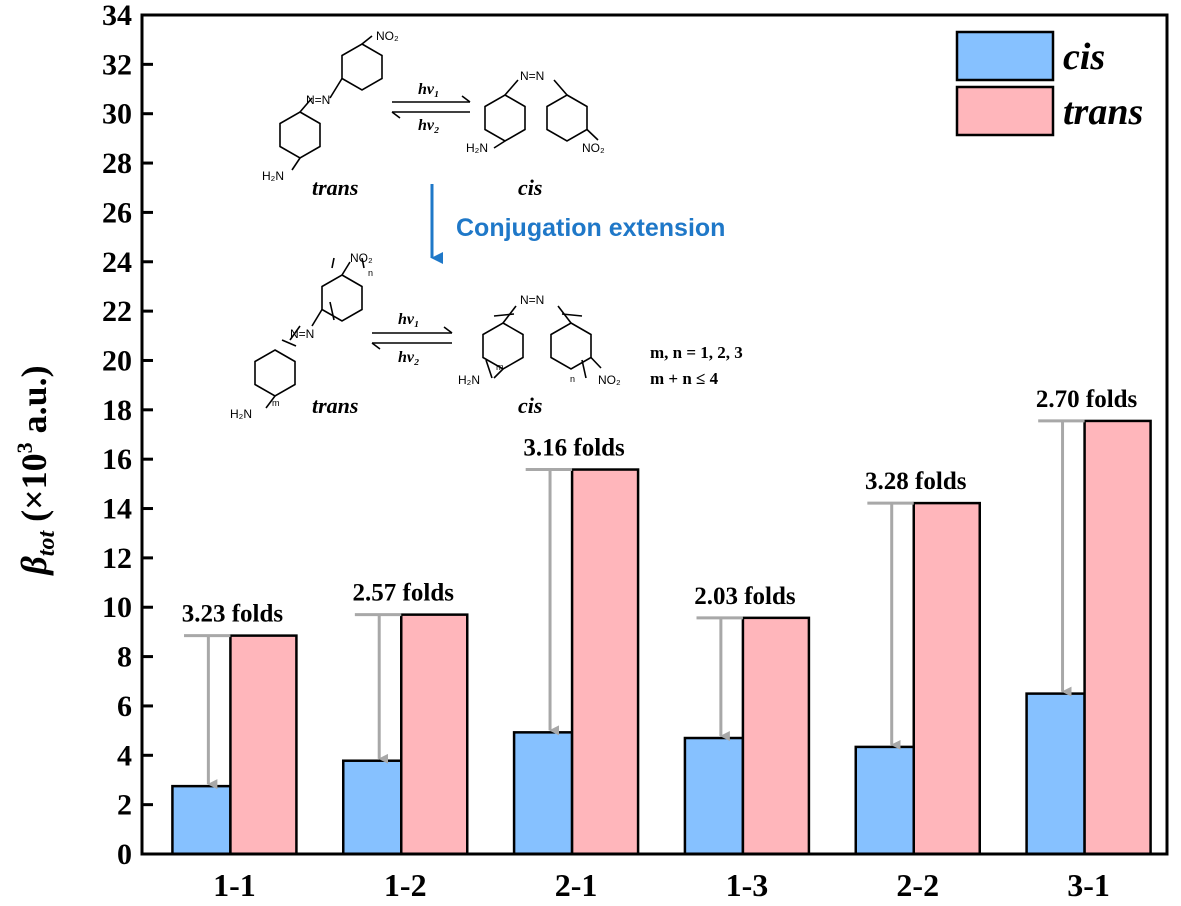  What do you see at coordinates (541, 114) in the screenshot?
I see `cis-azobenzene-structure` at bounding box center [541, 114].